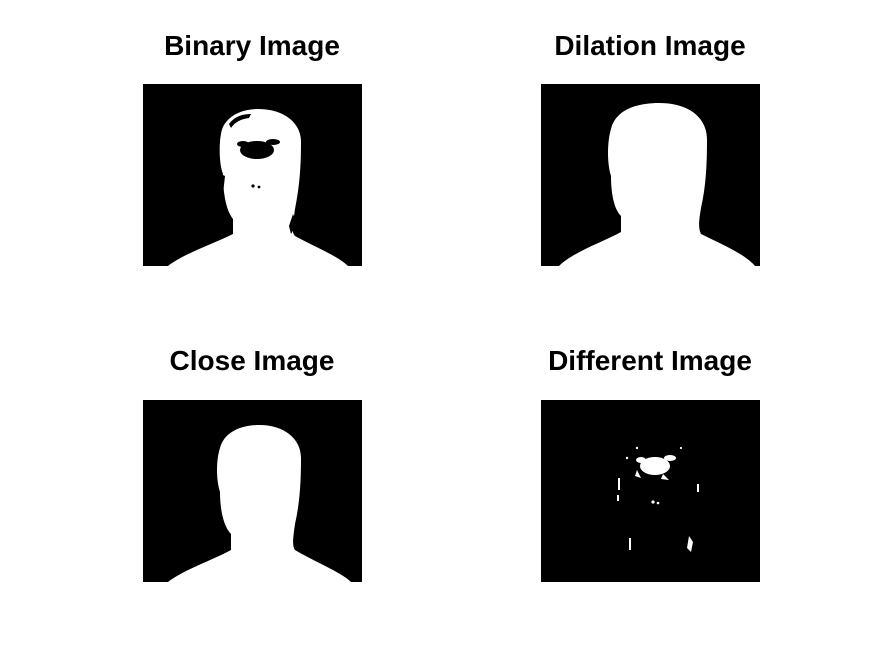  I want to click on panel-image-different, so click(650, 491).